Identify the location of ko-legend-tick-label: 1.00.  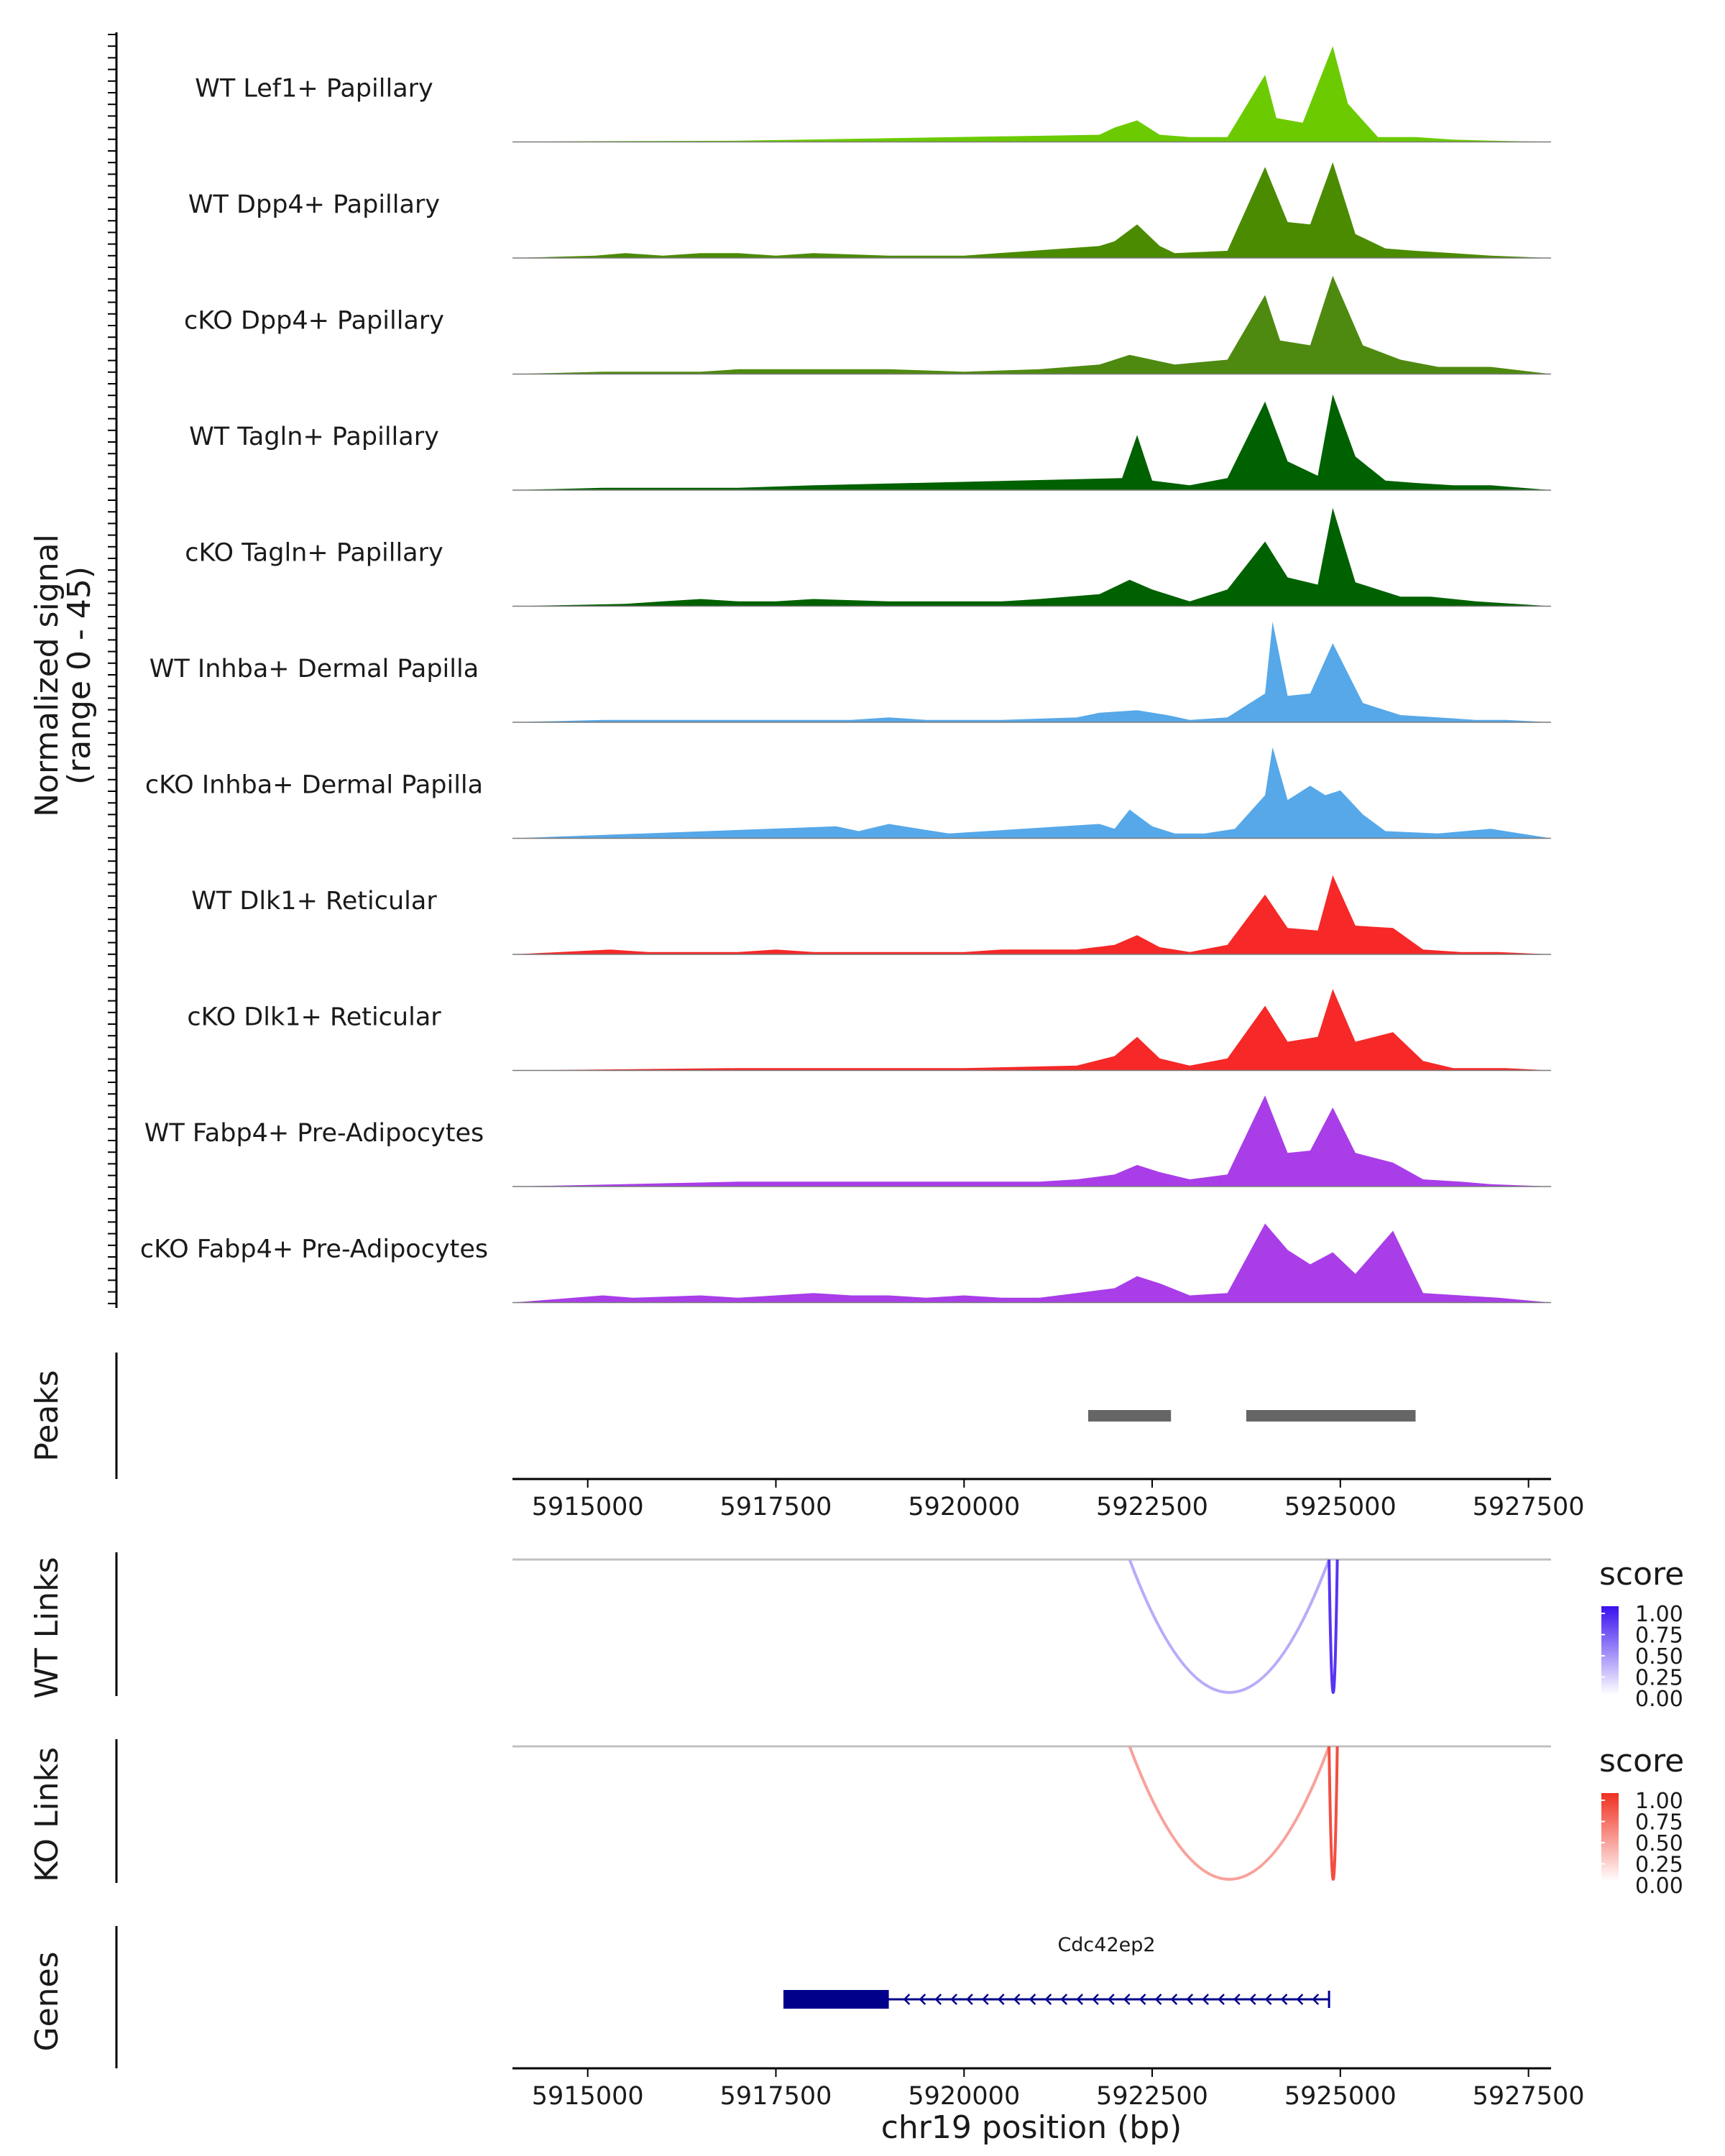
(1659, 1801).